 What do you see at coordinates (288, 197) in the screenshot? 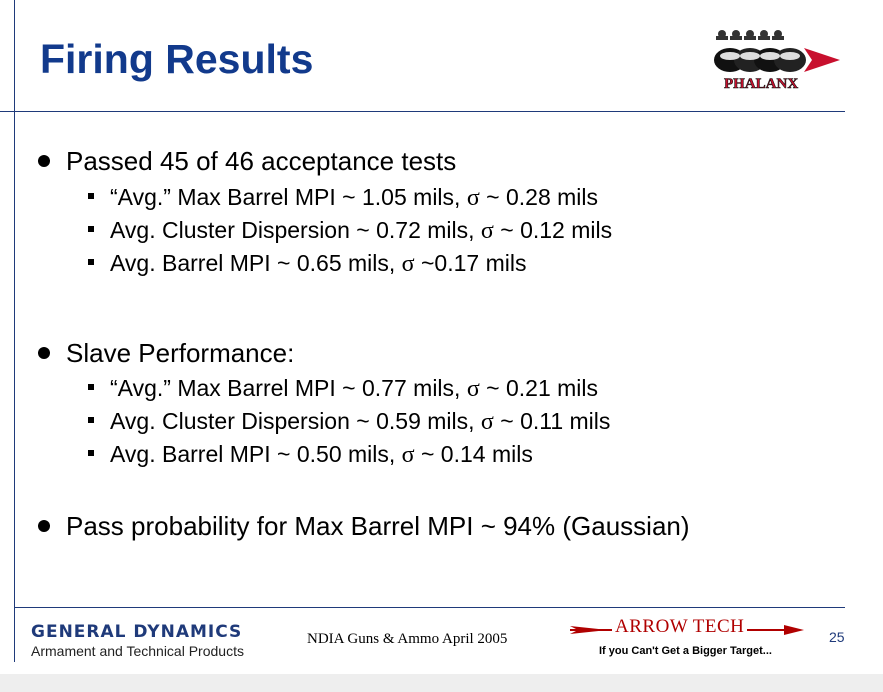
I see `item-text: “Avg.” Max Barrel MPI ~ 1.05 mils,` at bounding box center [288, 197].